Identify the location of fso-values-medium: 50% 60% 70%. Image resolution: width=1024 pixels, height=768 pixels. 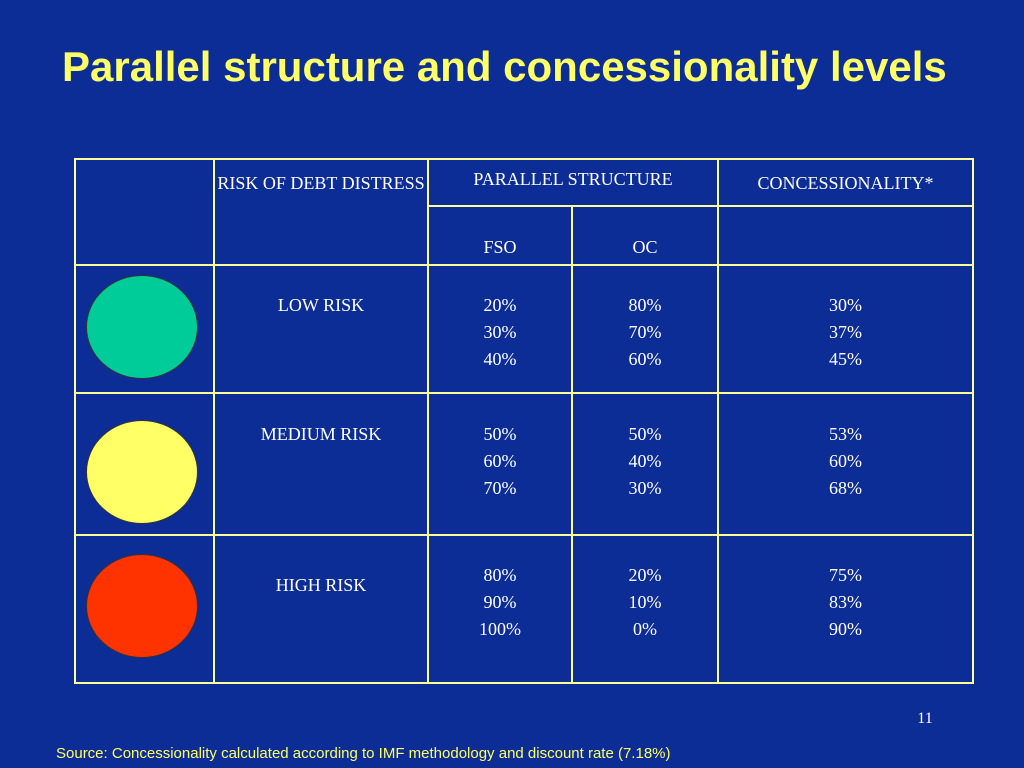
(500, 461).